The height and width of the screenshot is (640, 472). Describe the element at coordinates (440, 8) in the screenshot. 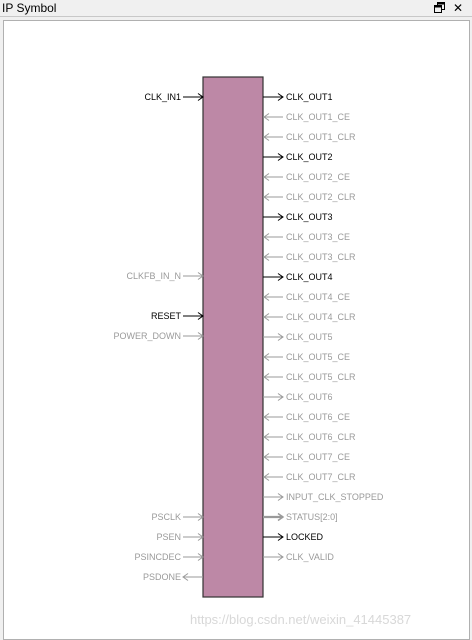

I see `restore-window-icon` at that location.